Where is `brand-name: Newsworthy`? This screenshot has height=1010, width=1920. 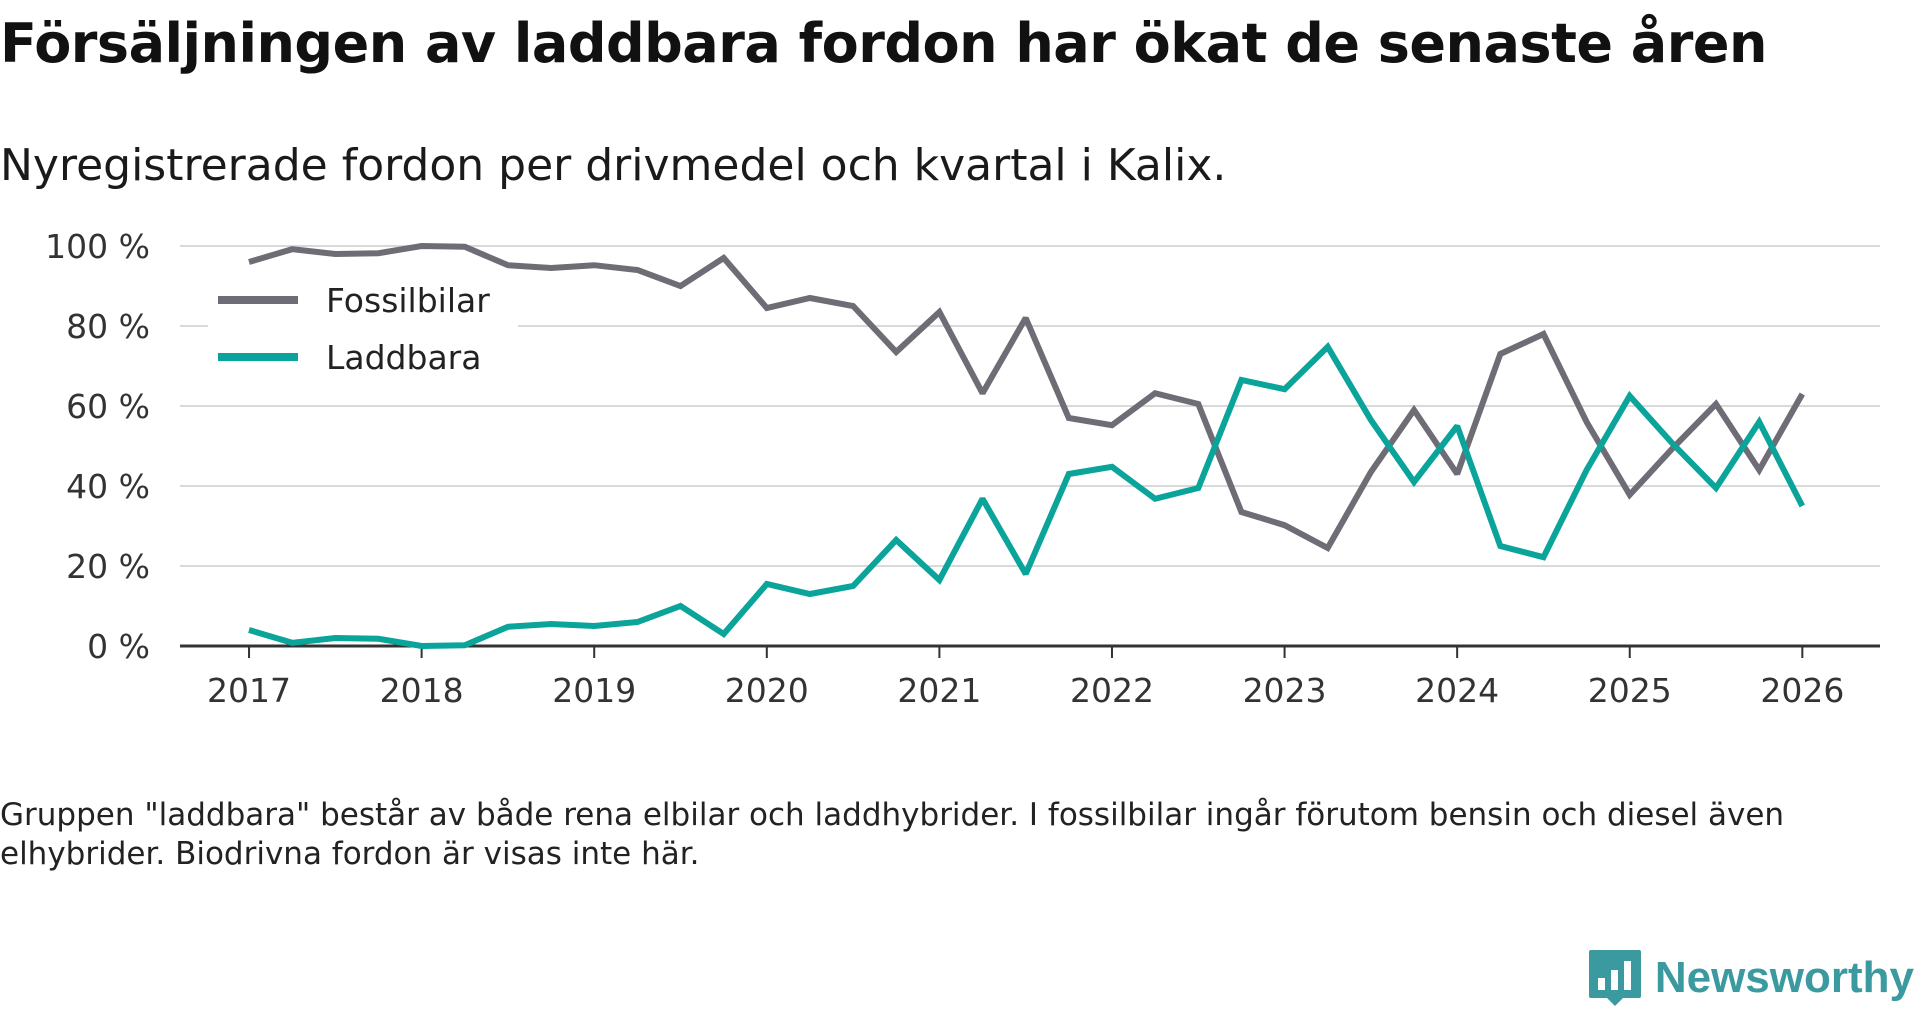 brand-name: Newsworthy is located at coordinates (1784, 977).